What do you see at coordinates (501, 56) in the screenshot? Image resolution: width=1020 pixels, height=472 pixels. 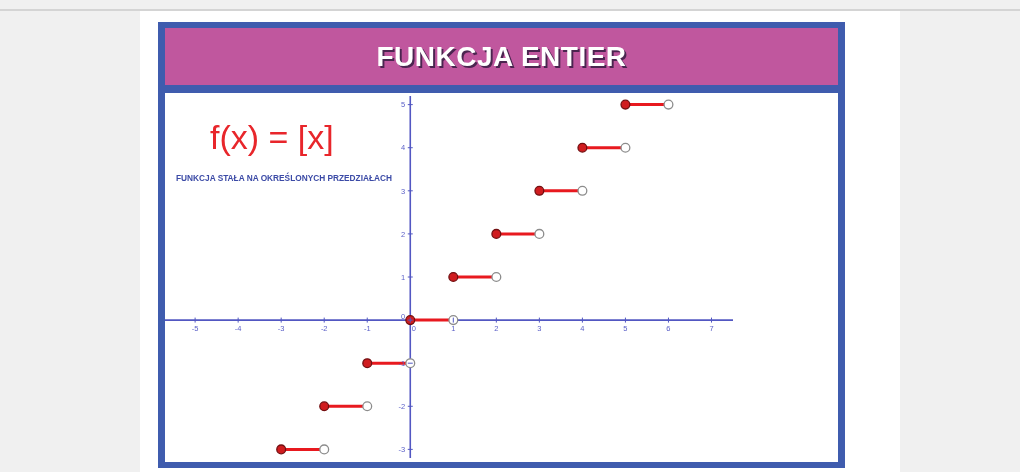 I see `chart-title: FUNKCJA ENTIER` at bounding box center [501, 56].